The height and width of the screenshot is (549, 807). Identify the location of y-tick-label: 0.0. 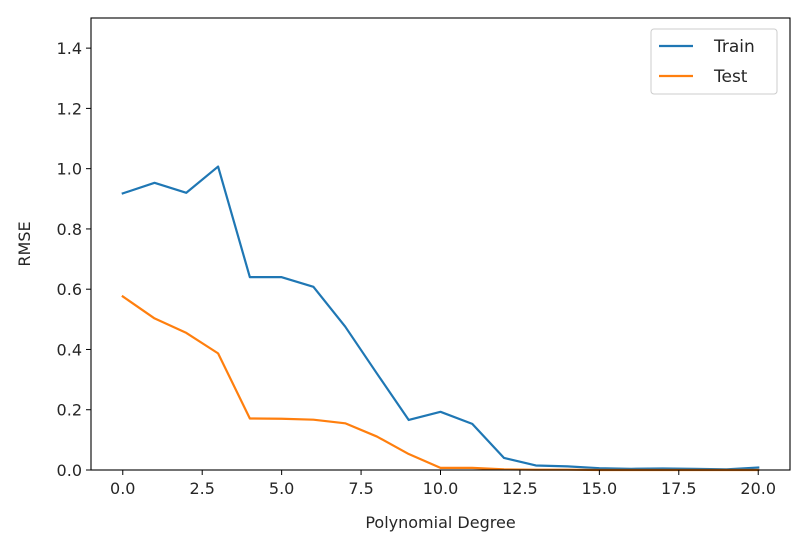
(69, 470).